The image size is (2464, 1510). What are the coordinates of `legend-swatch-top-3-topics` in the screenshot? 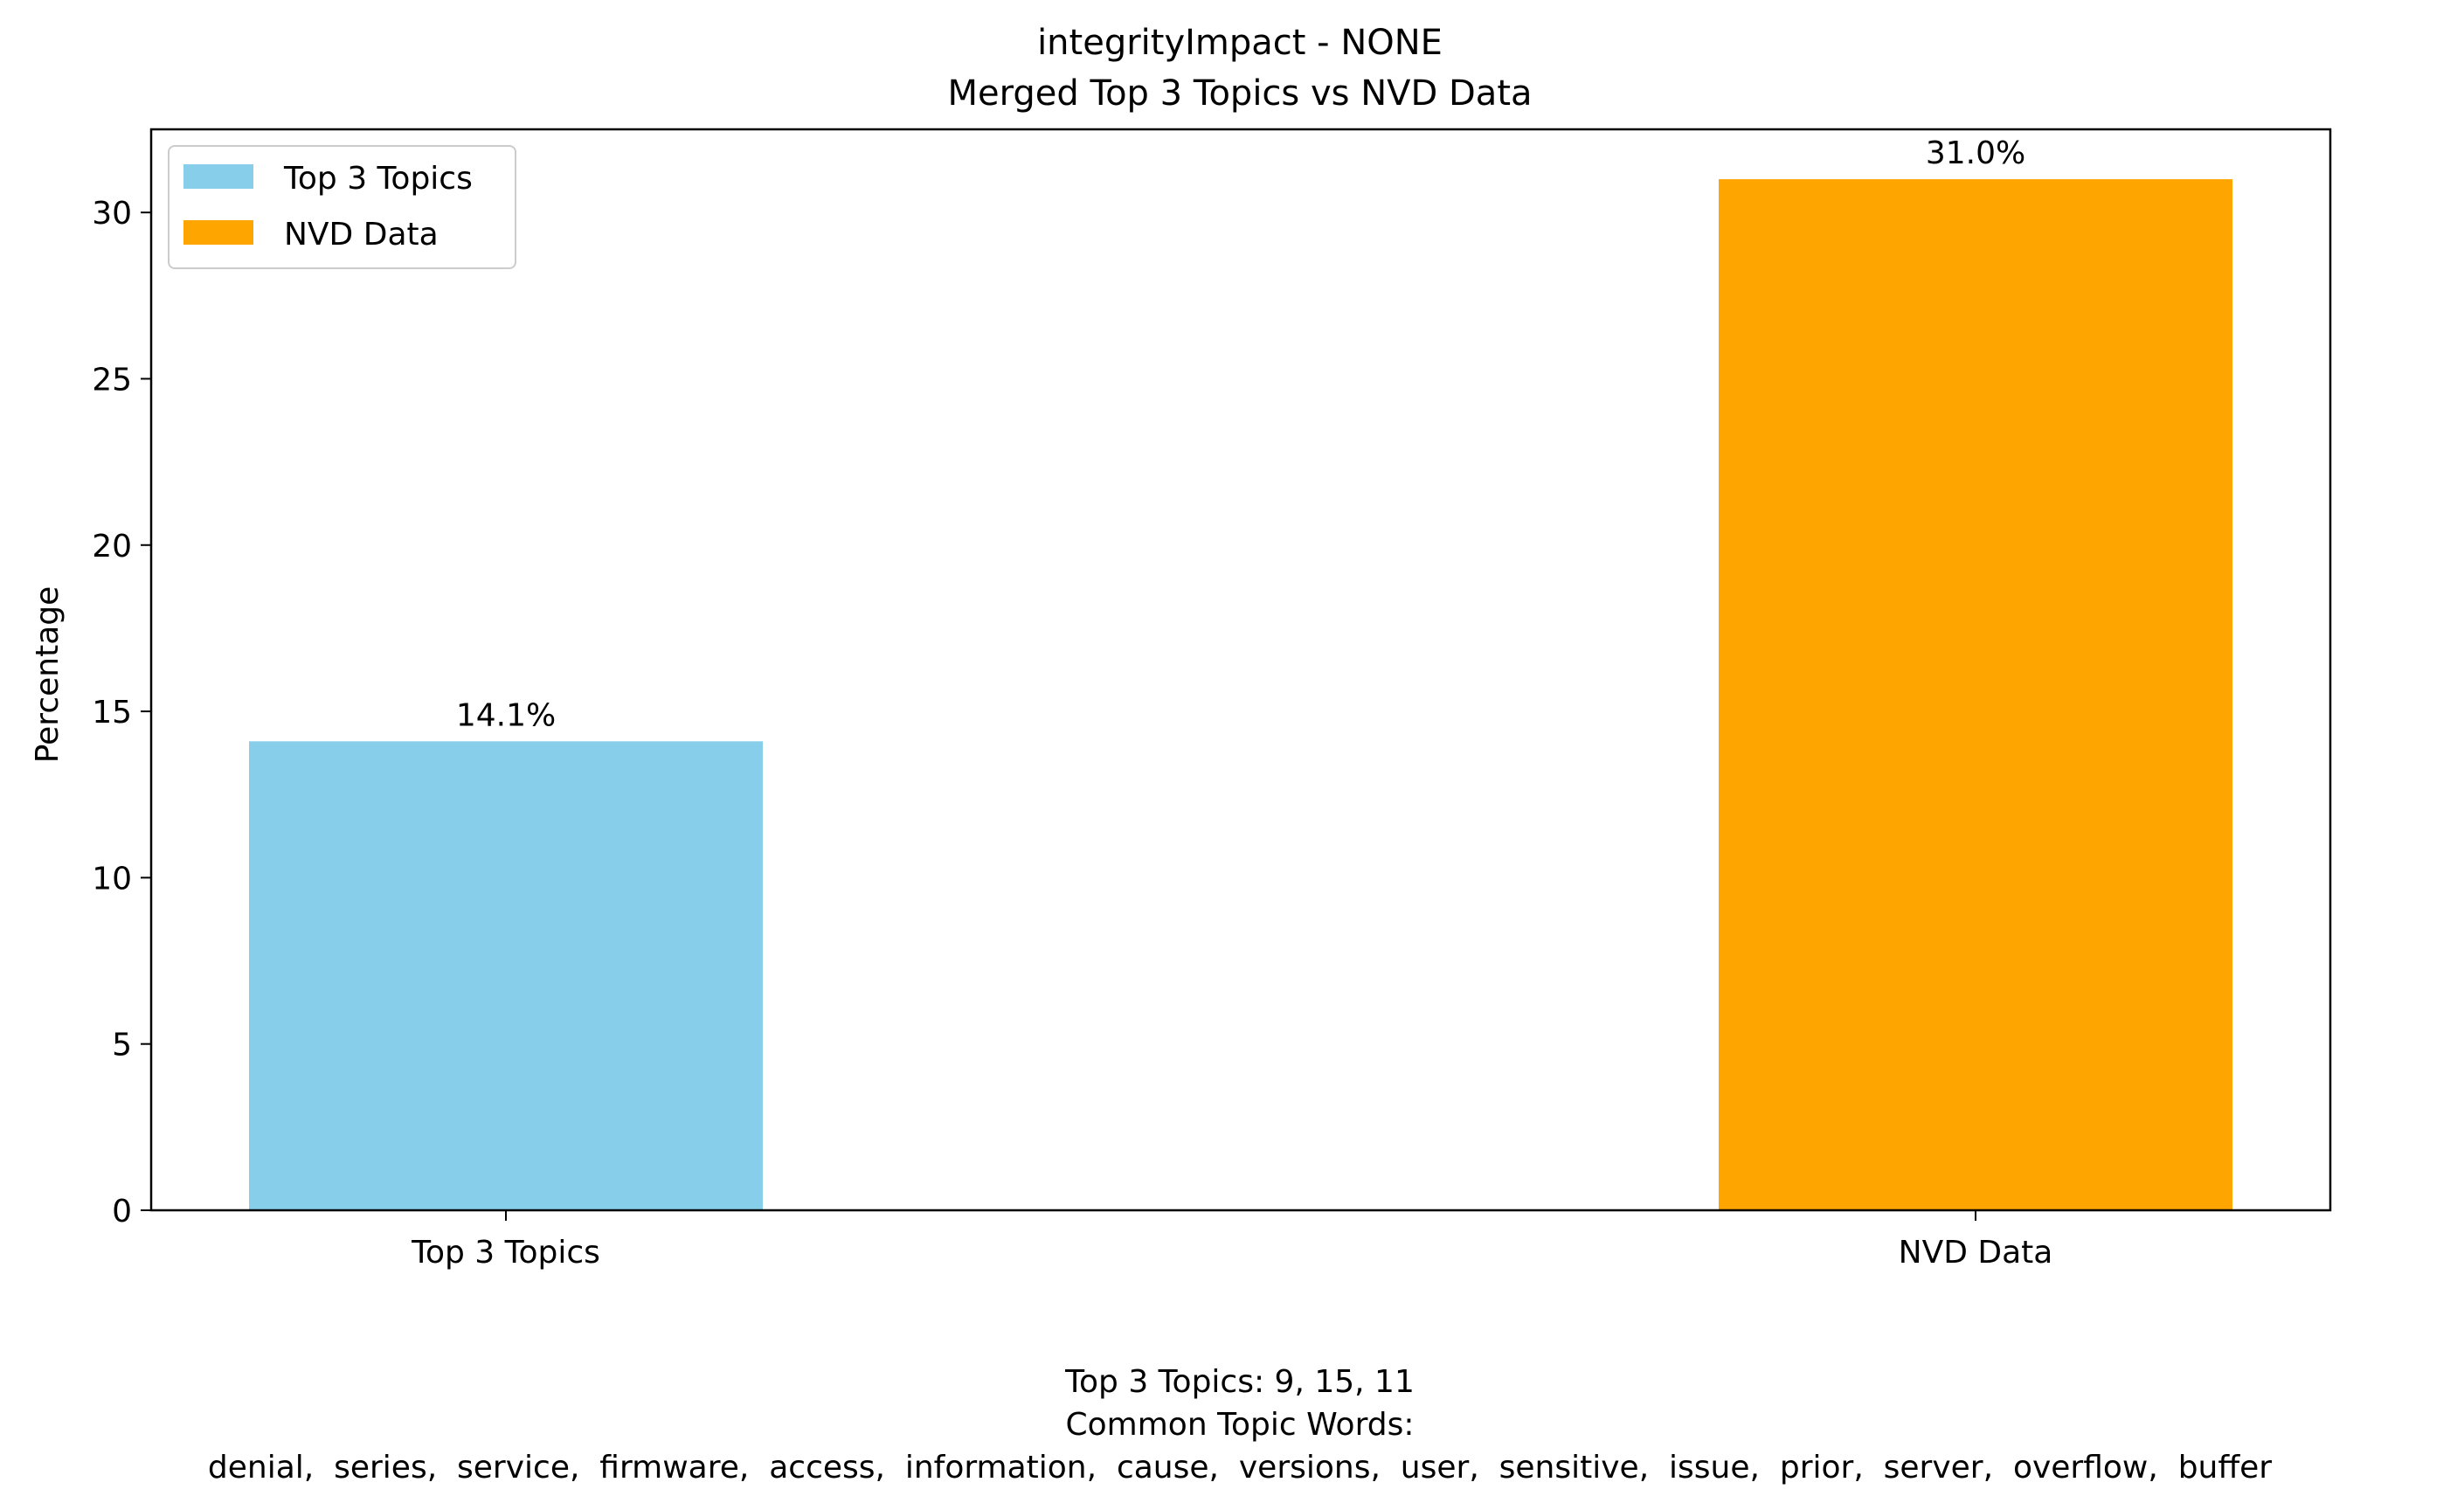 It's located at (218, 176).